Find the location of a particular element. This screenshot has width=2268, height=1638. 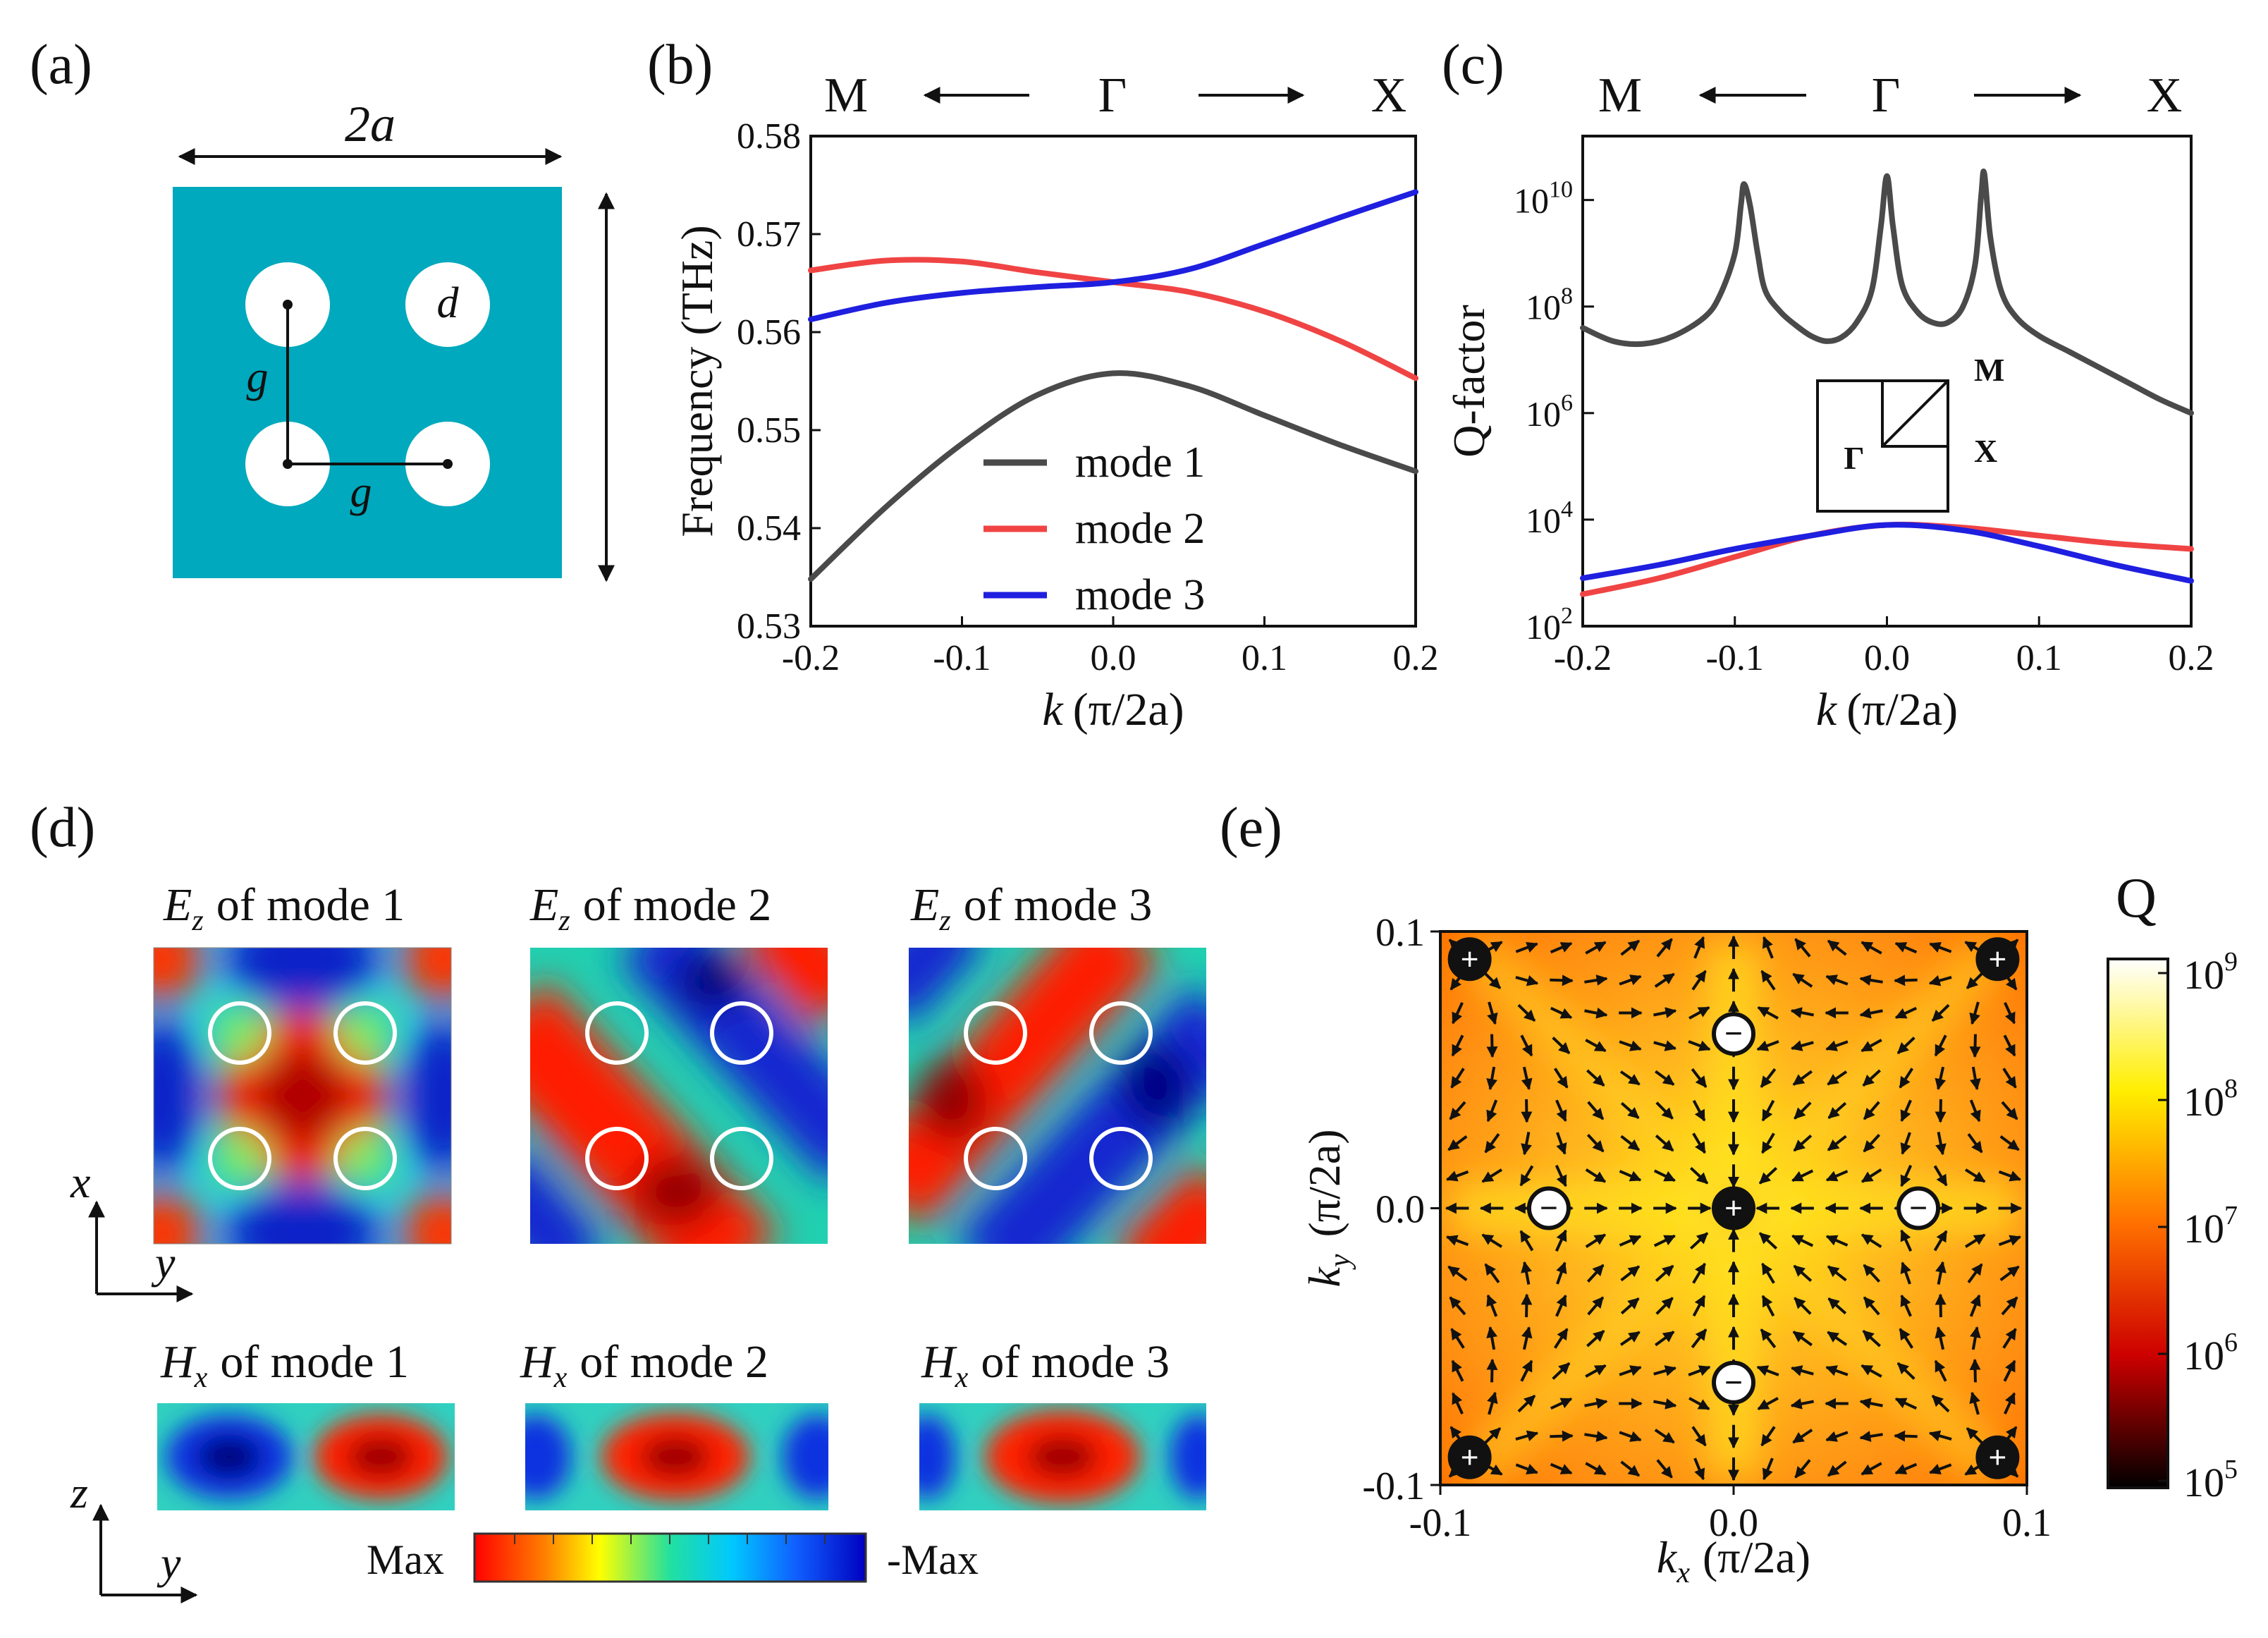

panel-e-label: (e) is located at coordinates (1251, 828).